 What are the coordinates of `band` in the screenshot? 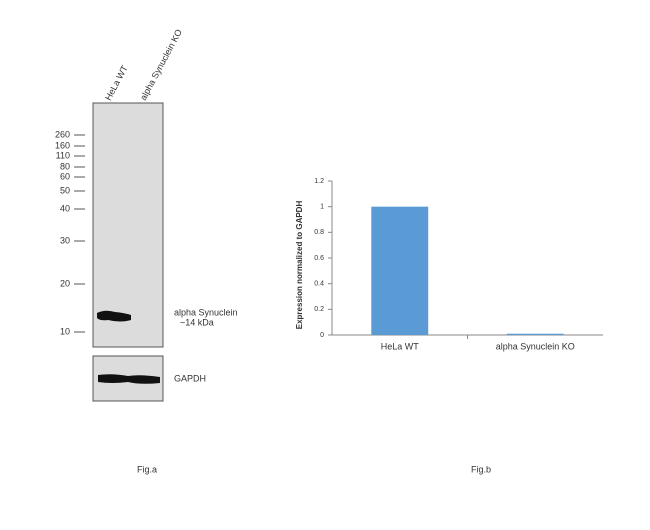 It's located at (114, 316).